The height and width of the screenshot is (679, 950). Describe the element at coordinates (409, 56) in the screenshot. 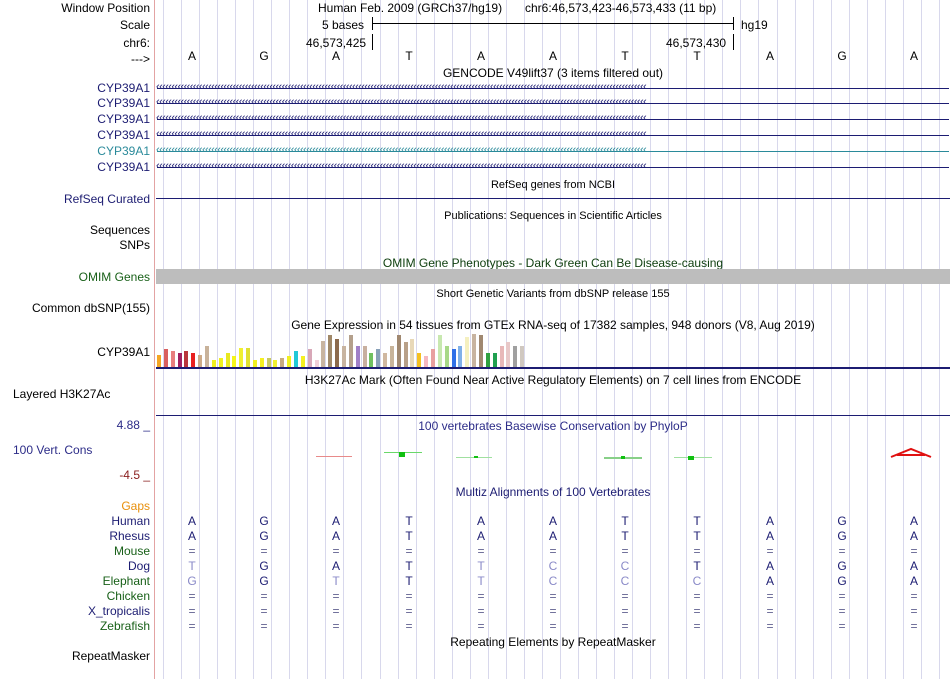

I see `reference-base: T` at that location.